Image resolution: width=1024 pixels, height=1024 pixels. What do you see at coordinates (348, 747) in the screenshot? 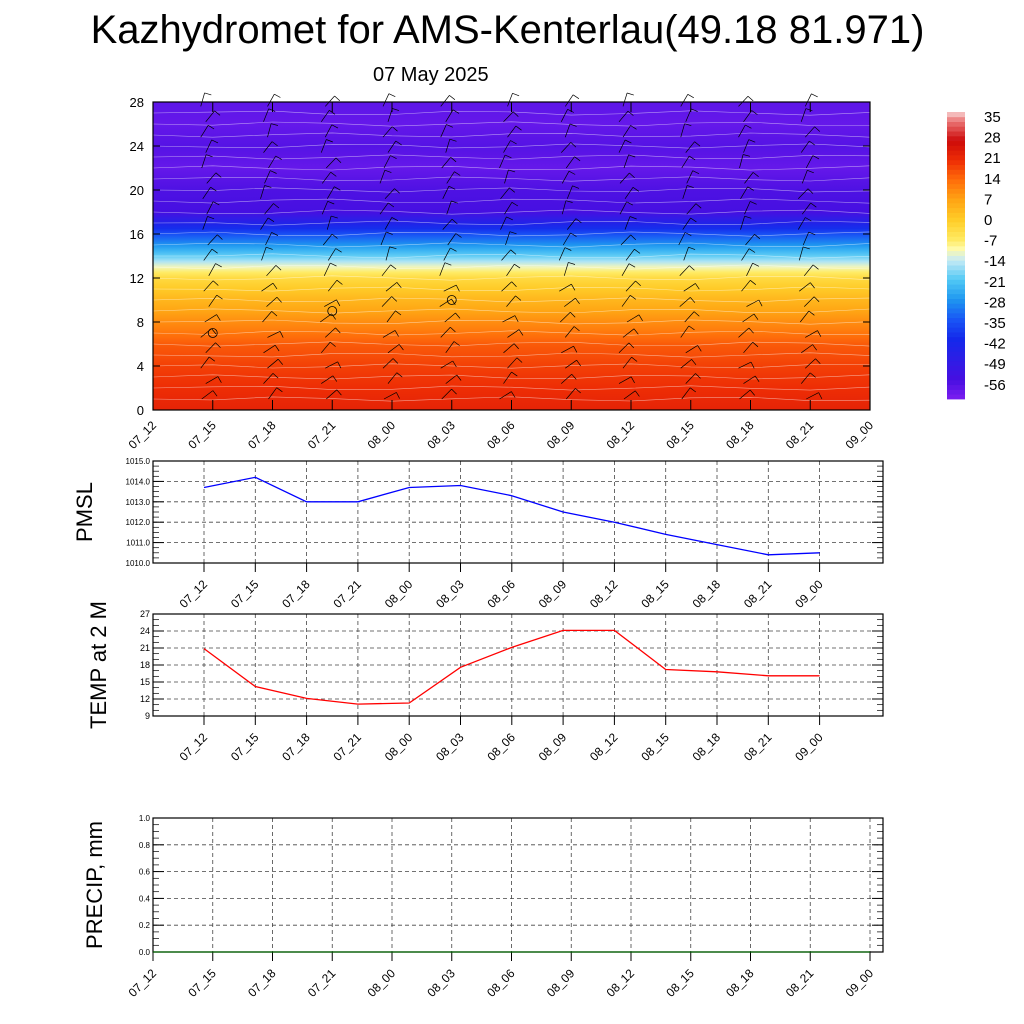
I see `x-tick-label: 07_21` at bounding box center [348, 747].